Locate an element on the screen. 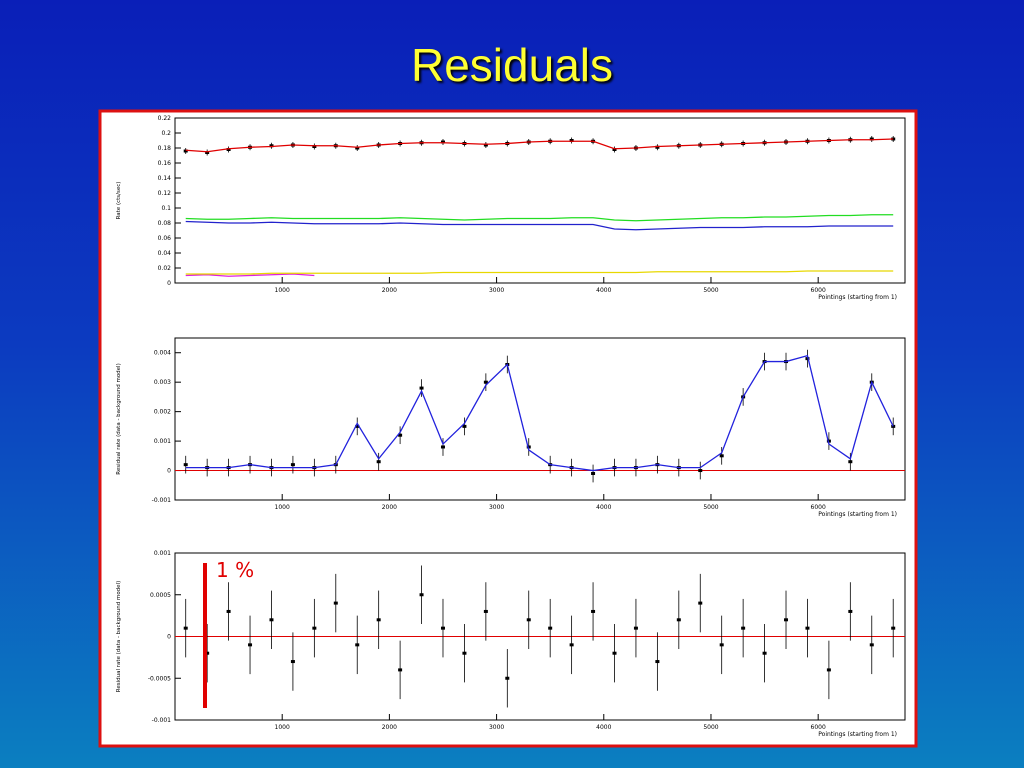  y-tick-label: 0.003 is located at coordinates (162, 382).